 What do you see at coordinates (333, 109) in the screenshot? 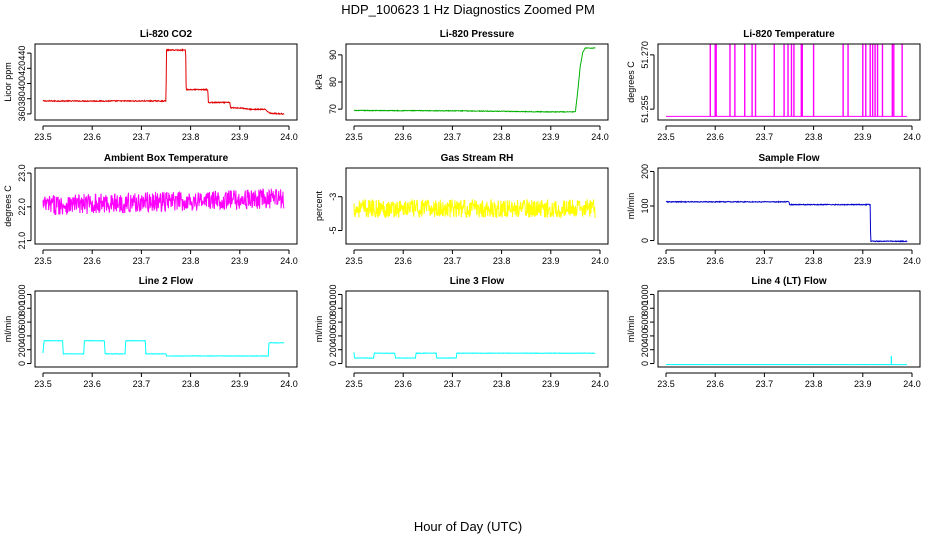
I see `y-tick-label: 70` at bounding box center [333, 109].